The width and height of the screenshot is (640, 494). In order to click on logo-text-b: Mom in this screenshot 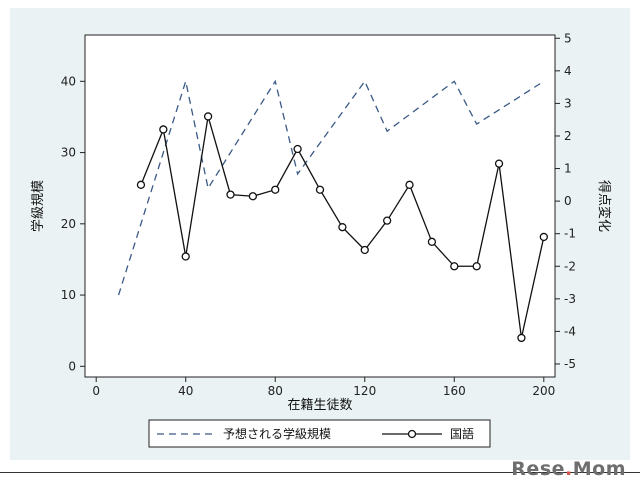, I will do `click(599, 469)`.